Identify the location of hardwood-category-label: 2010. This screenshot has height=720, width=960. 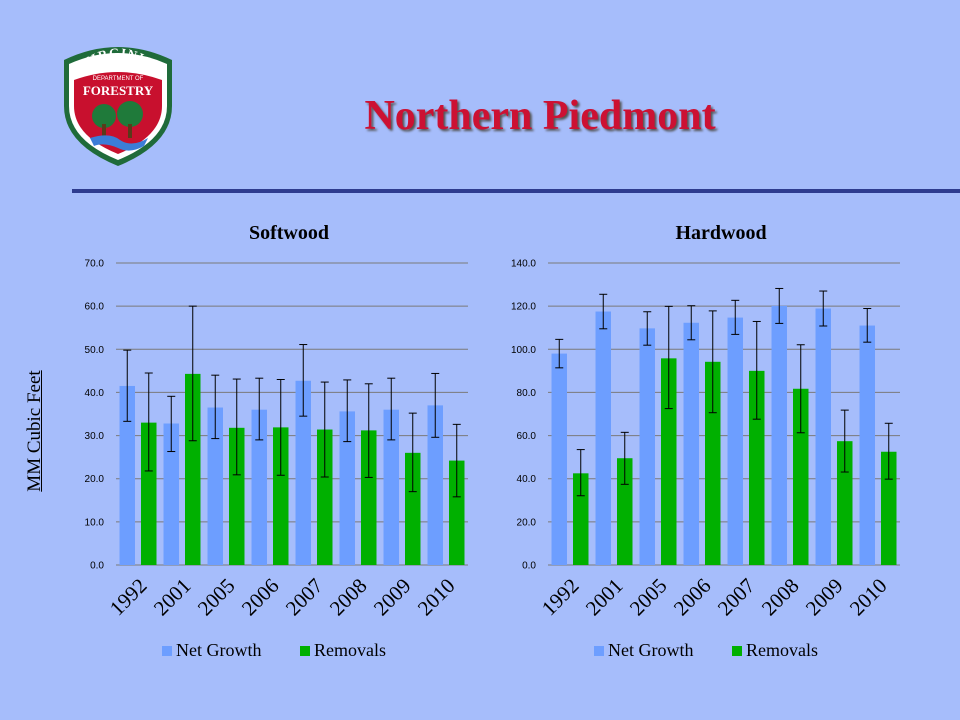
(868, 597).